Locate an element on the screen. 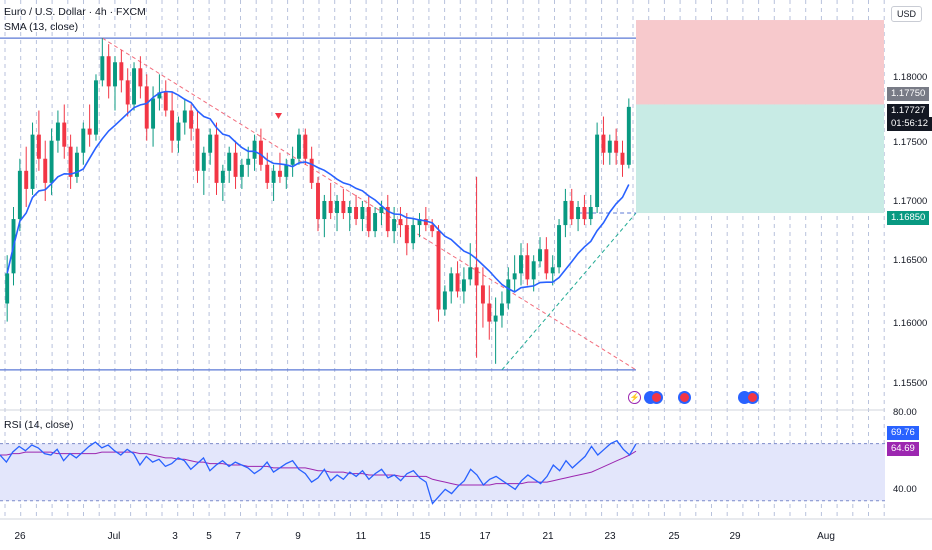 Image resolution: width=932 pixels, height=550 pixels. price-tick: 1.18000 is located at coordinates (910, 77).